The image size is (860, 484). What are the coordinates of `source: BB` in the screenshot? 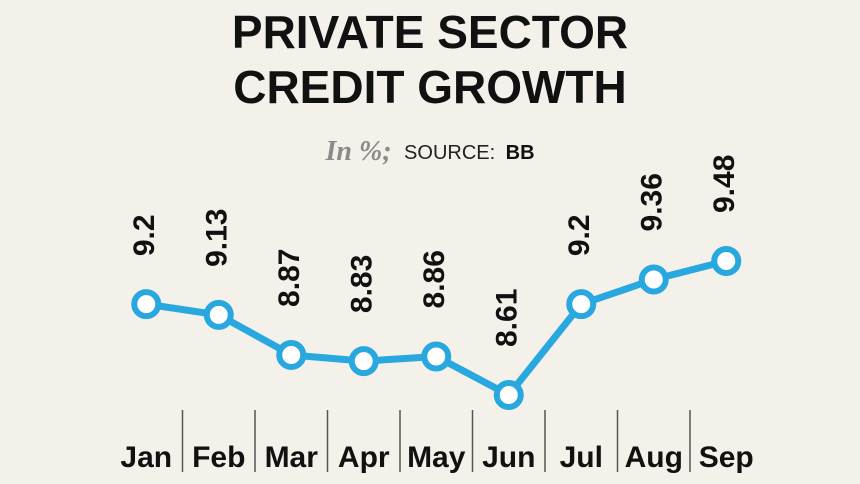 It's located at (520, 153).